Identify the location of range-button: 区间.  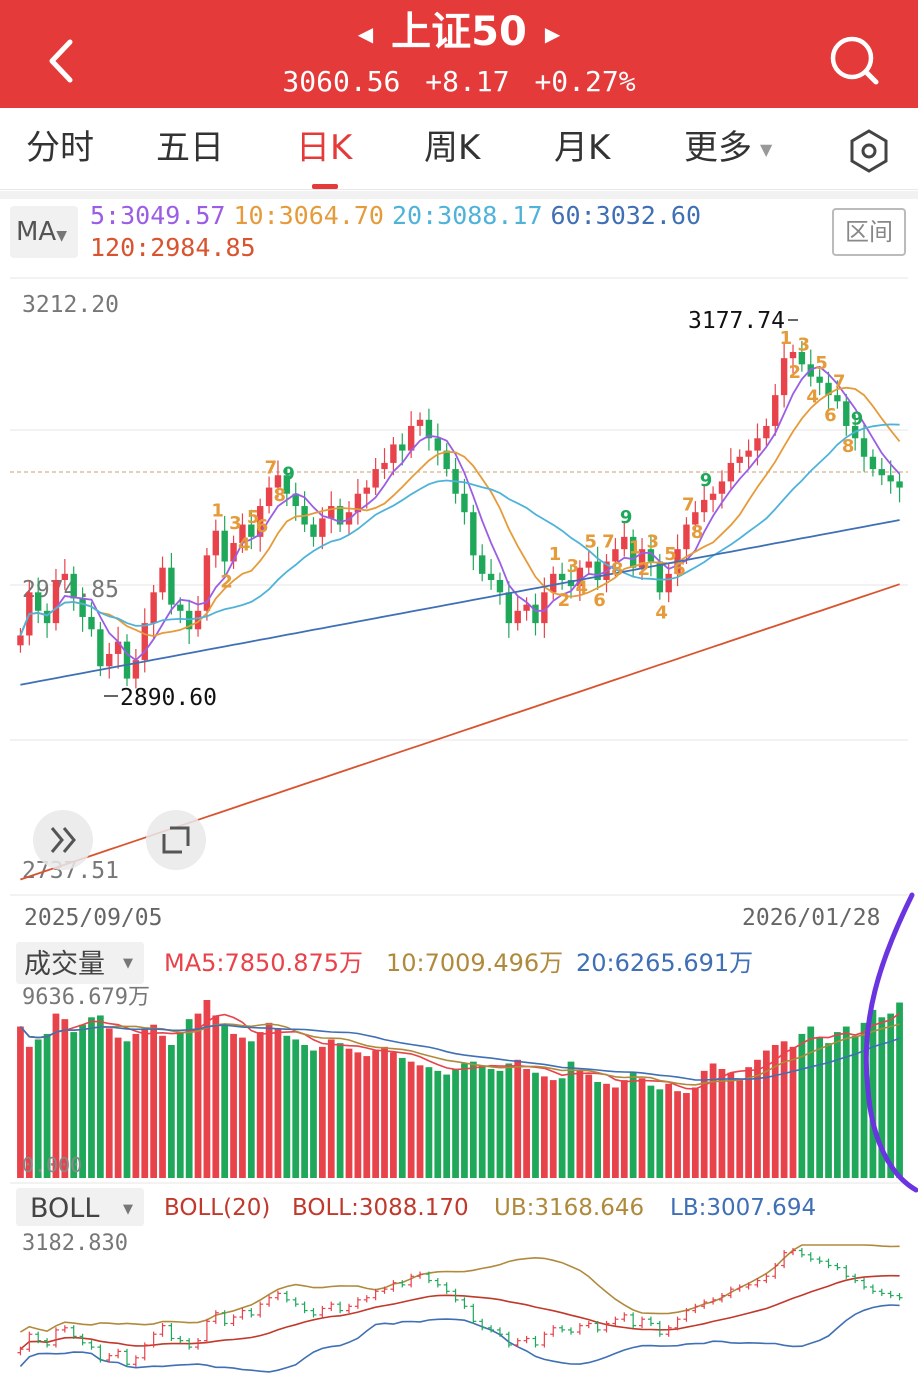
(869, 232).